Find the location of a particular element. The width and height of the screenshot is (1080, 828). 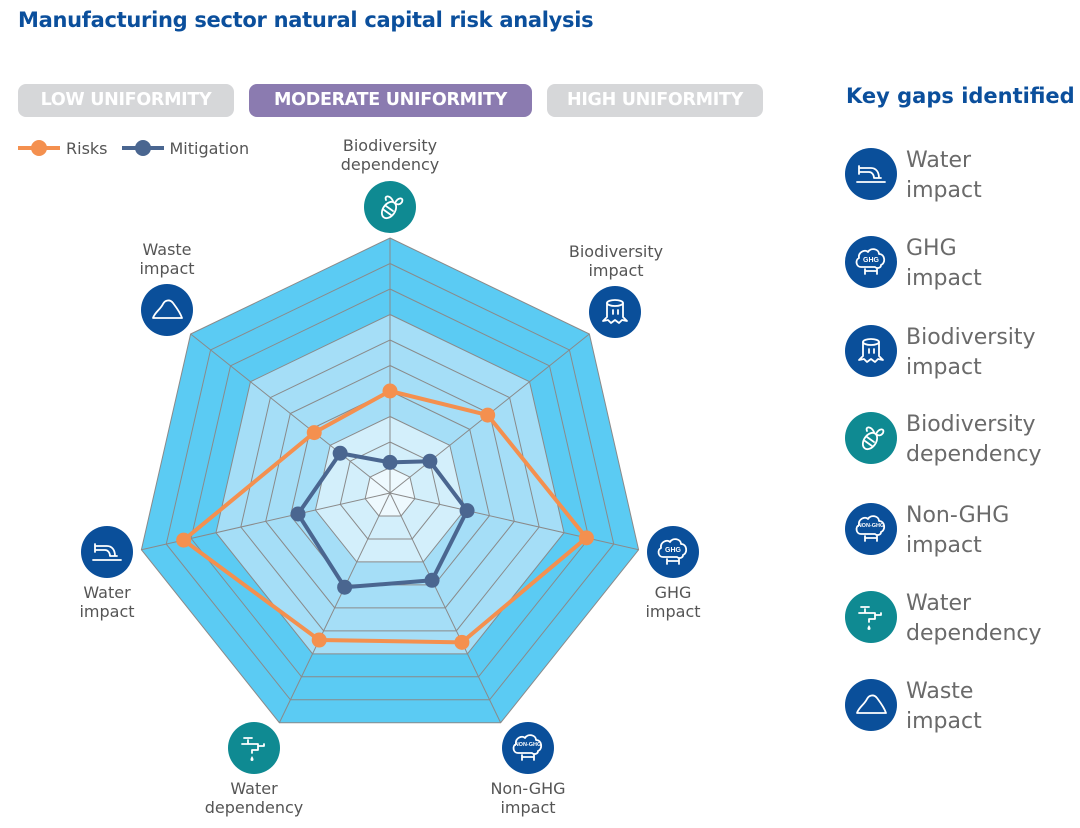

axis-label-non-ghg-impact: Non-GHG impact is located at coordinates (528, 798).